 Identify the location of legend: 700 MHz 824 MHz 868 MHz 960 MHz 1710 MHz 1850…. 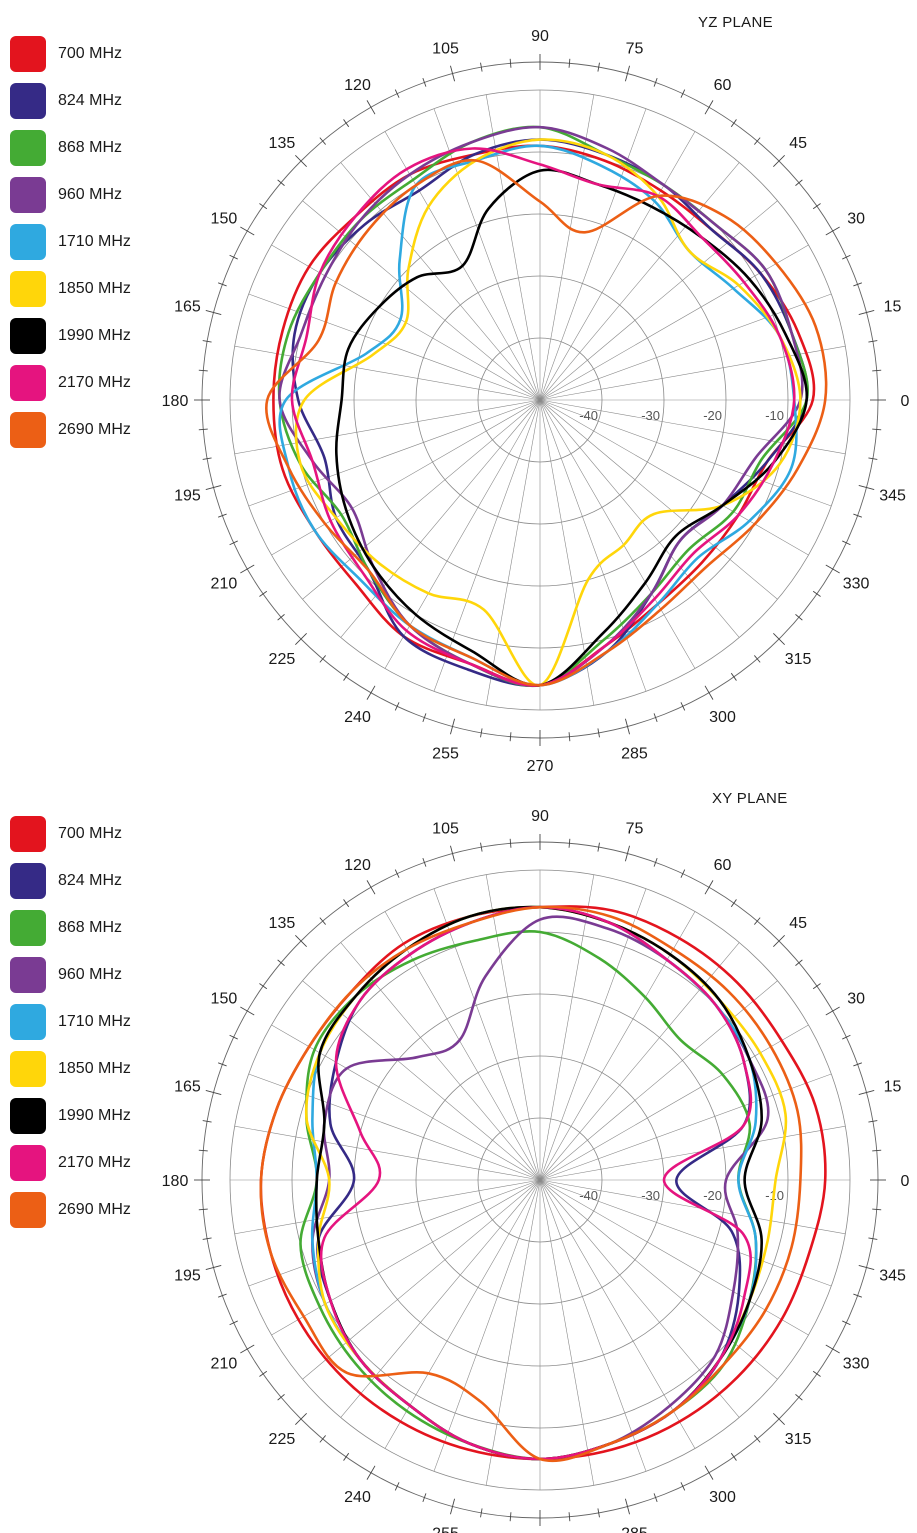
(85, 241).